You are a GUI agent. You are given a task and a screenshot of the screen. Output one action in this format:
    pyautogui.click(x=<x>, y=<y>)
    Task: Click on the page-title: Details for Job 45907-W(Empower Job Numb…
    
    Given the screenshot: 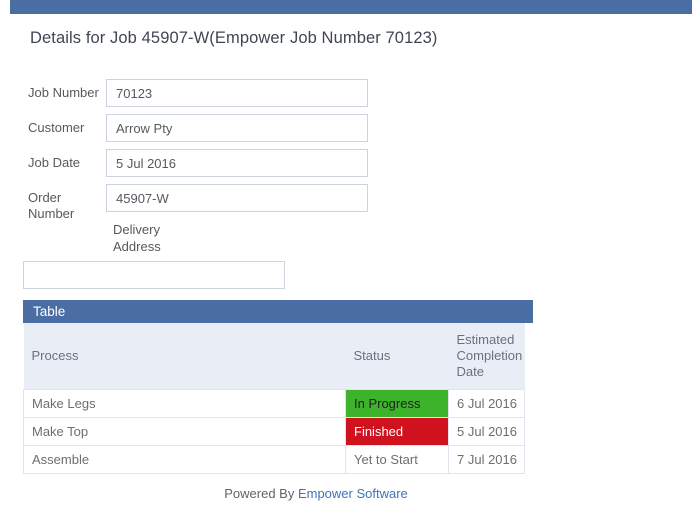 What is the action you would take?
    pyautogui.click(x=234, y=38)
    